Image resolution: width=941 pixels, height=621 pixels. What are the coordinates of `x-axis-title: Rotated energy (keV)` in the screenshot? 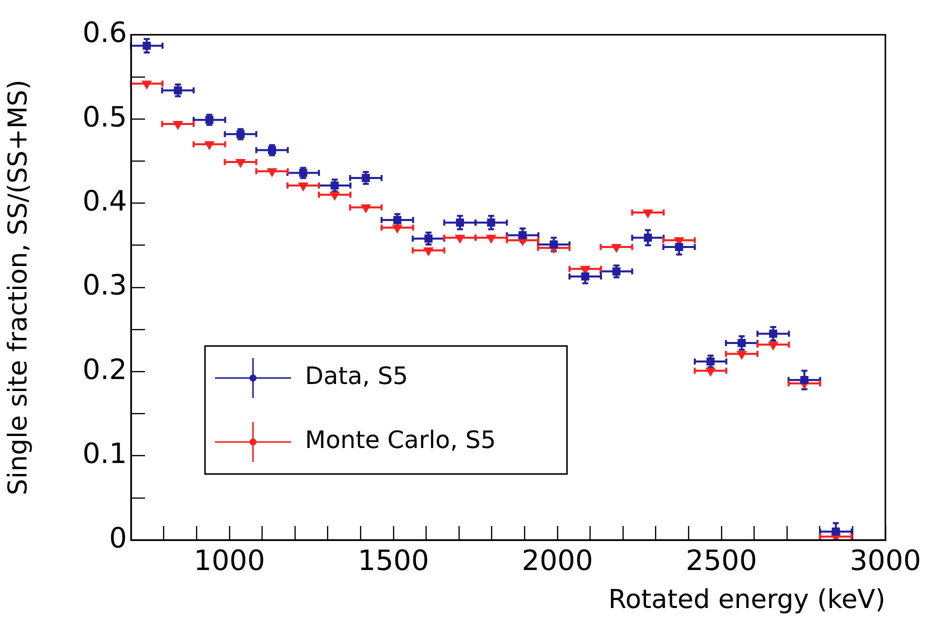 It's located at (747, 600).